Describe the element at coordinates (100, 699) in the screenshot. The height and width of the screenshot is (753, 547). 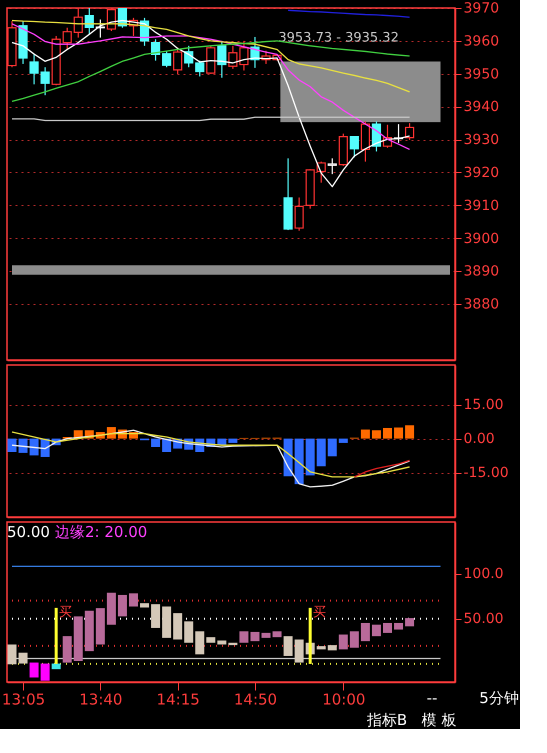
I see `x-tick-label: 13:40` at that location.